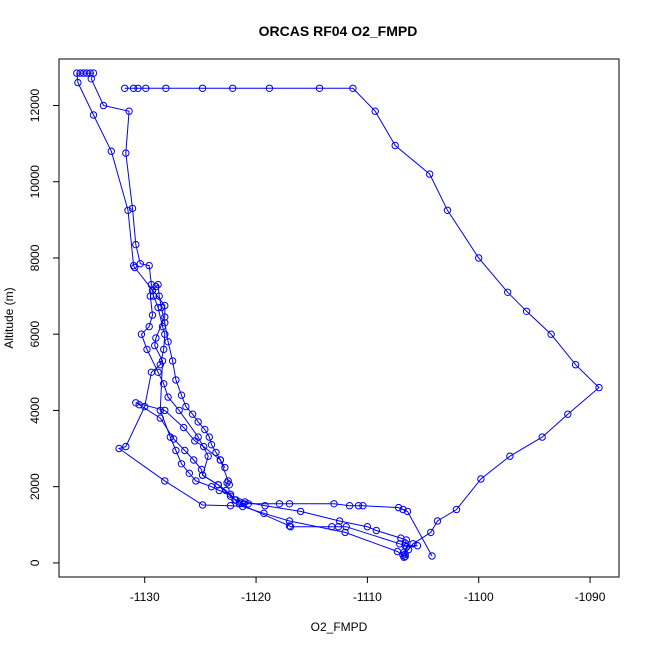 This screenshot has height=650, width=650. Describe the element at coordinates (35, 410) in the screenshot. I see `y-tick-label: 4000` at that location.